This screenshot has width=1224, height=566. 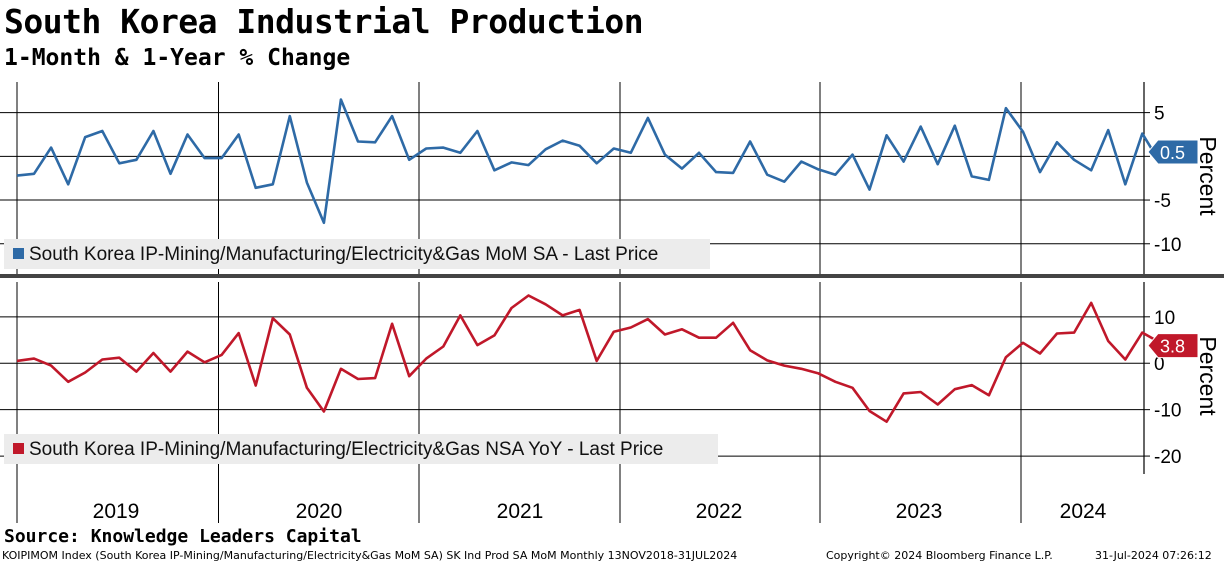 What do you see at coordinates (116, 511) in the screenshot?
I see `xtick-year-2019: 2019` at bounding box center [116, 511].